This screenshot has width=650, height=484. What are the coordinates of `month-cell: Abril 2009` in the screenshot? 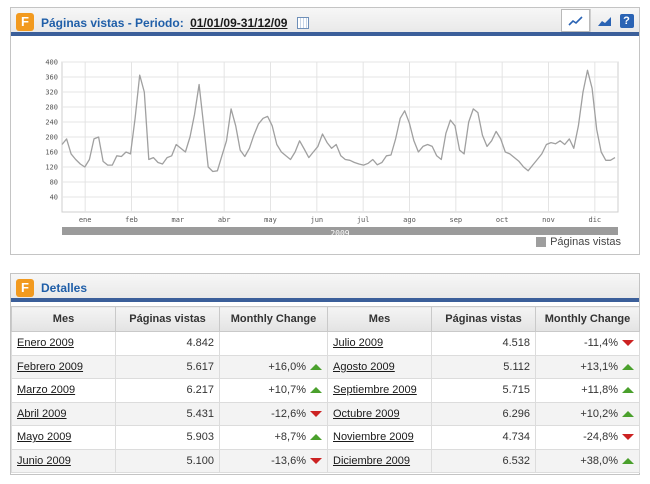 It's located at (63, 413).